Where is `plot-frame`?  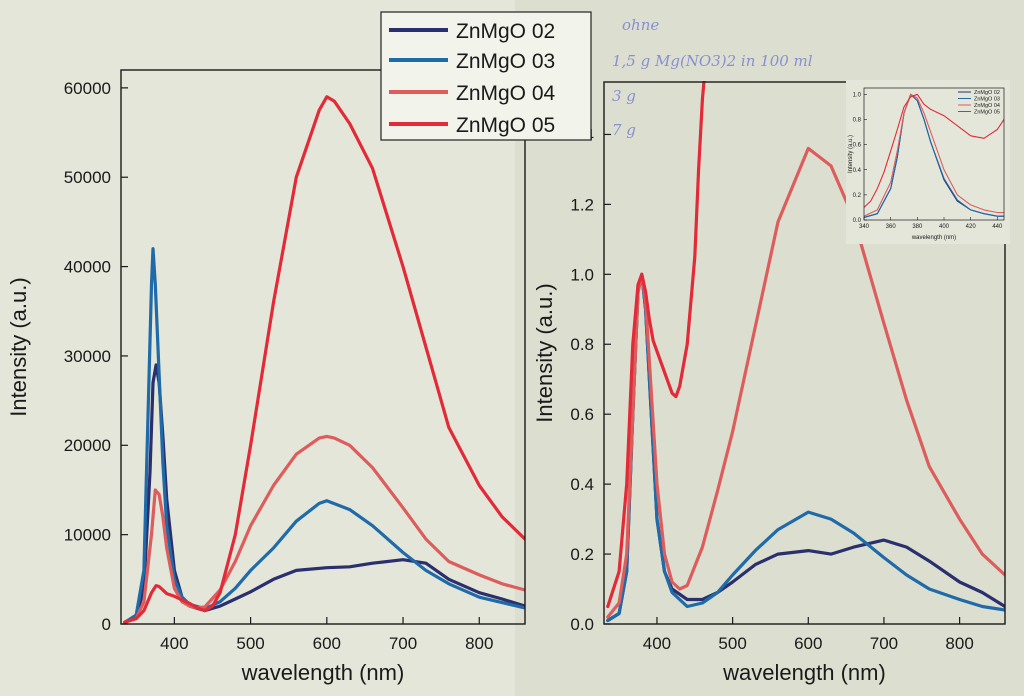
plot-frame is located at coordinates (934, 154).